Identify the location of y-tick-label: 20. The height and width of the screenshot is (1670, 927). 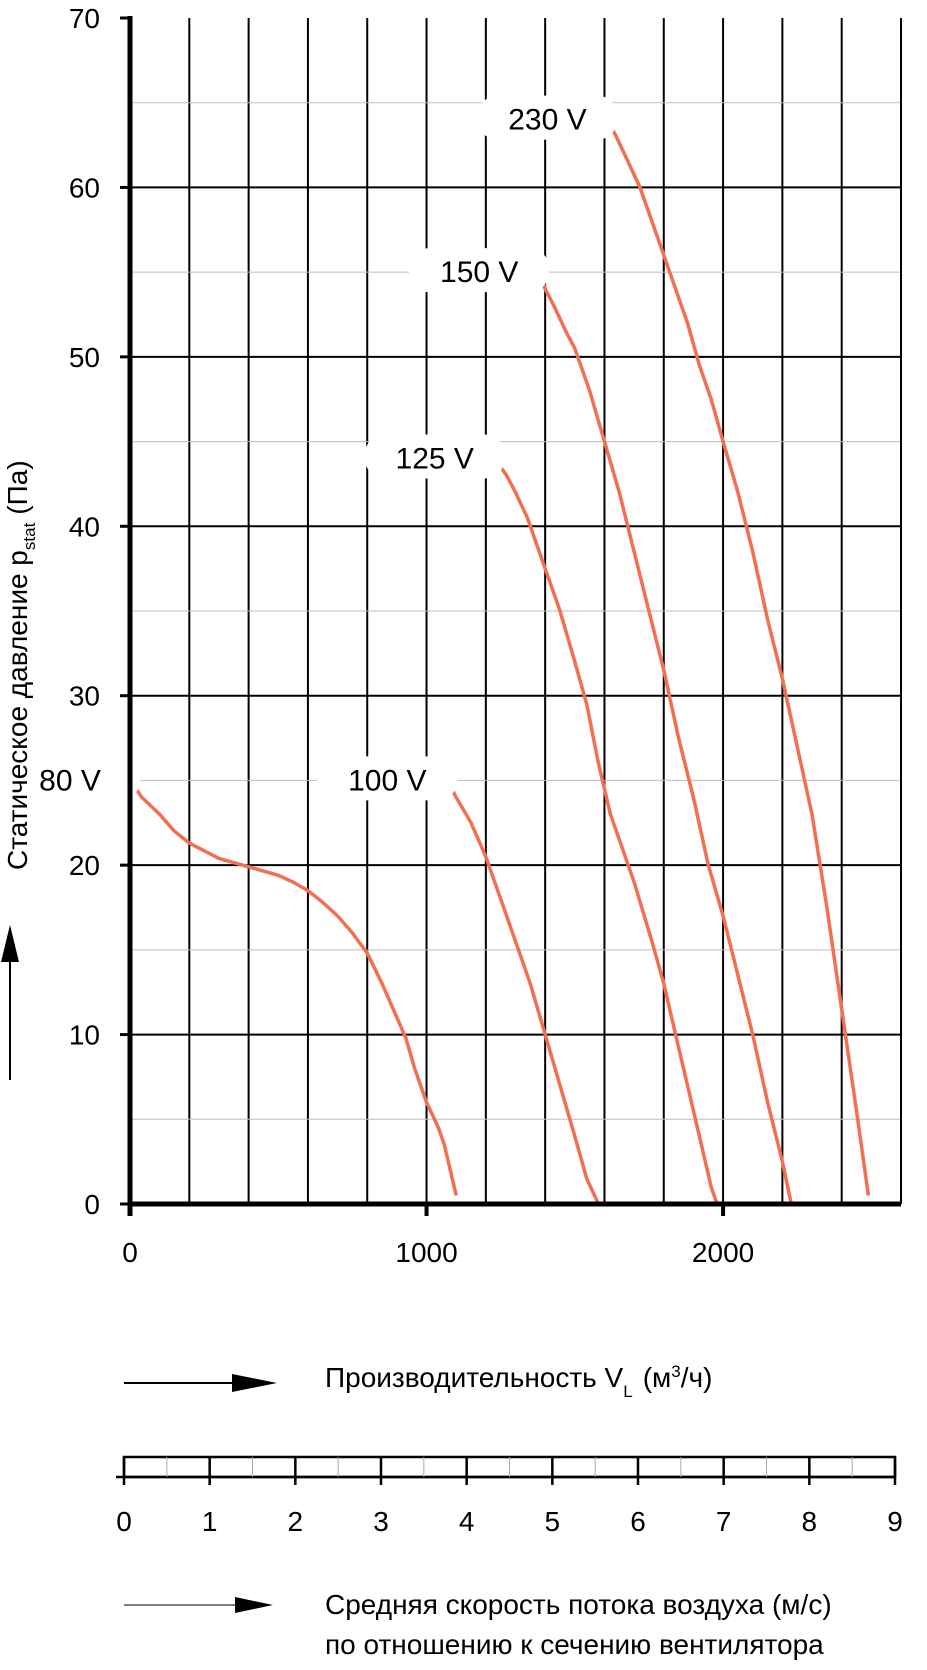
(84, 865).